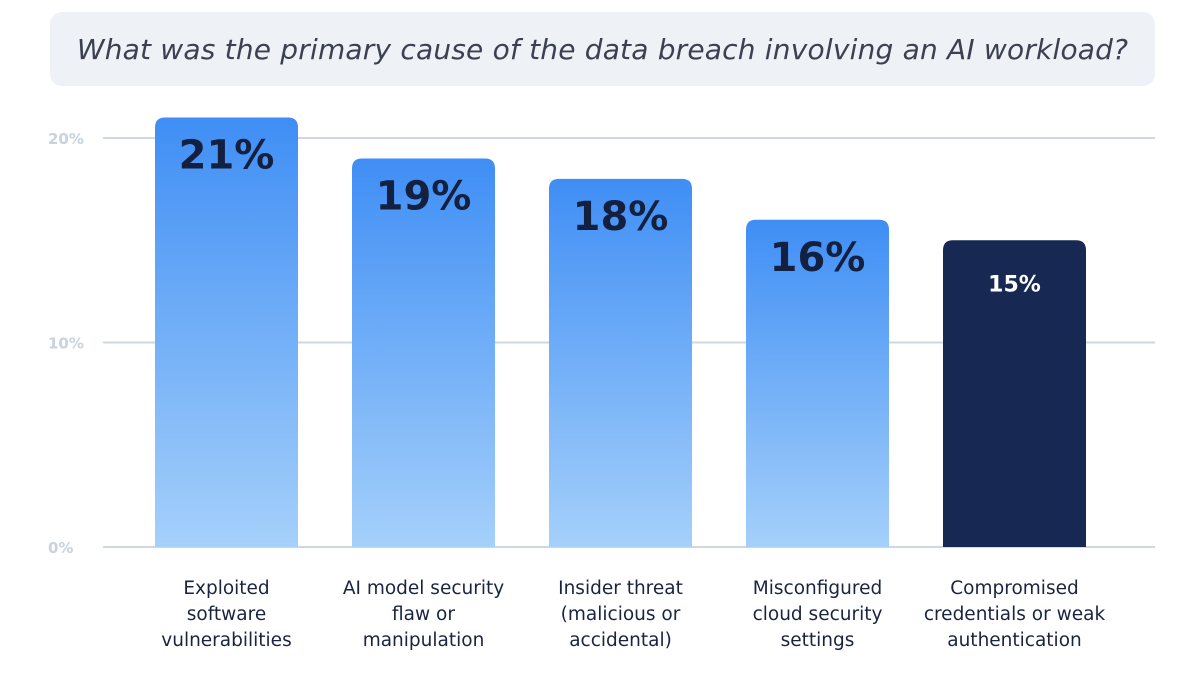 Image resolution: width=1200 pixels, height=686 pixels. I want to click on x-category-label: Misconfigured cloud security settings, so click(818, 615).